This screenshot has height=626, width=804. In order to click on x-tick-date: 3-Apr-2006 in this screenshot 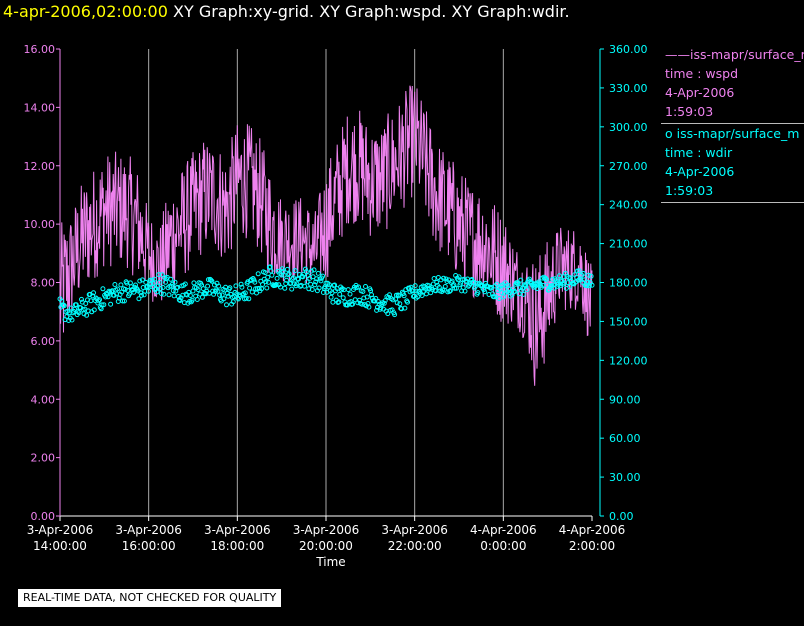, I will do `click(60, 530)`.